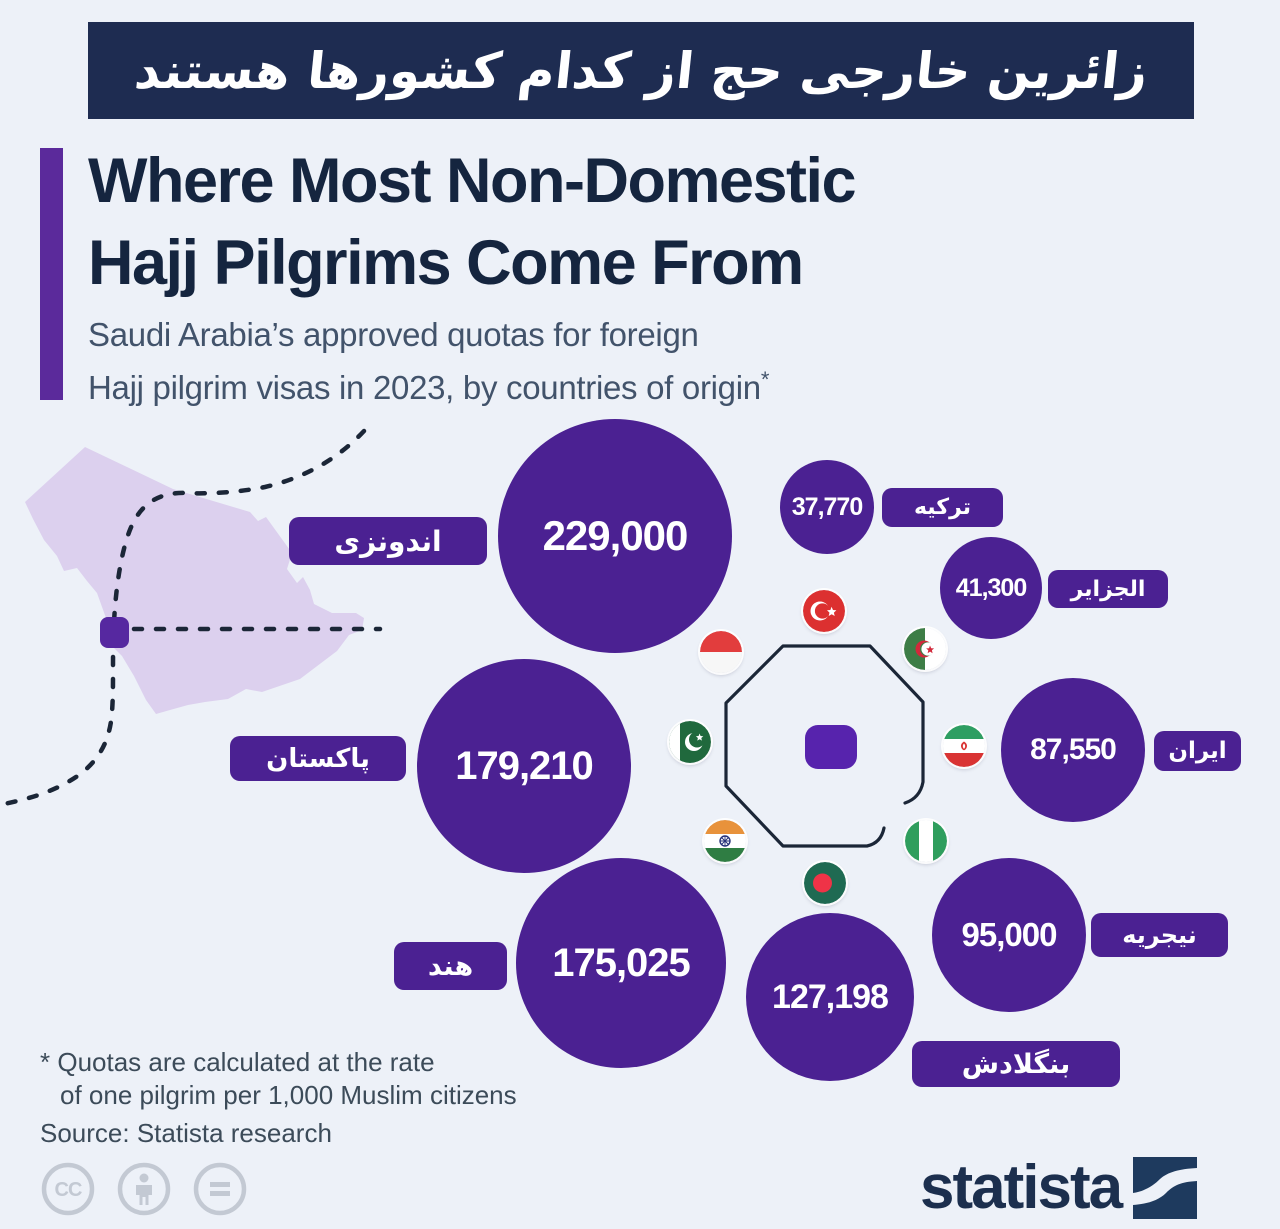 The width and height of the screenshot is (1280, 1229). What do you see at coordinates (114, 632) in the screenshot?
I see `mecca-marker` at bounding box center [114, 632].